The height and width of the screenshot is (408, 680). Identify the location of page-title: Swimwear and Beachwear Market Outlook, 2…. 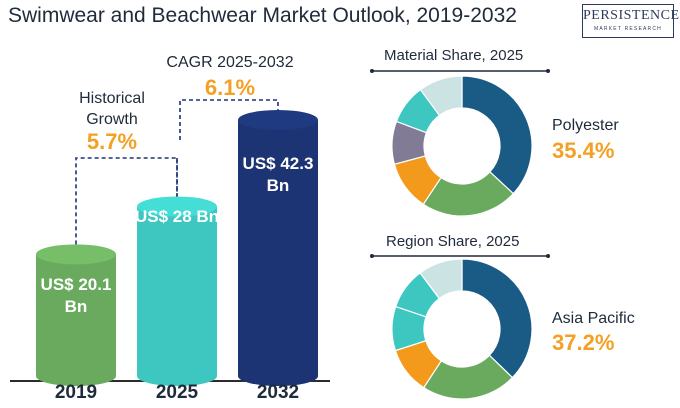
(262, 15).